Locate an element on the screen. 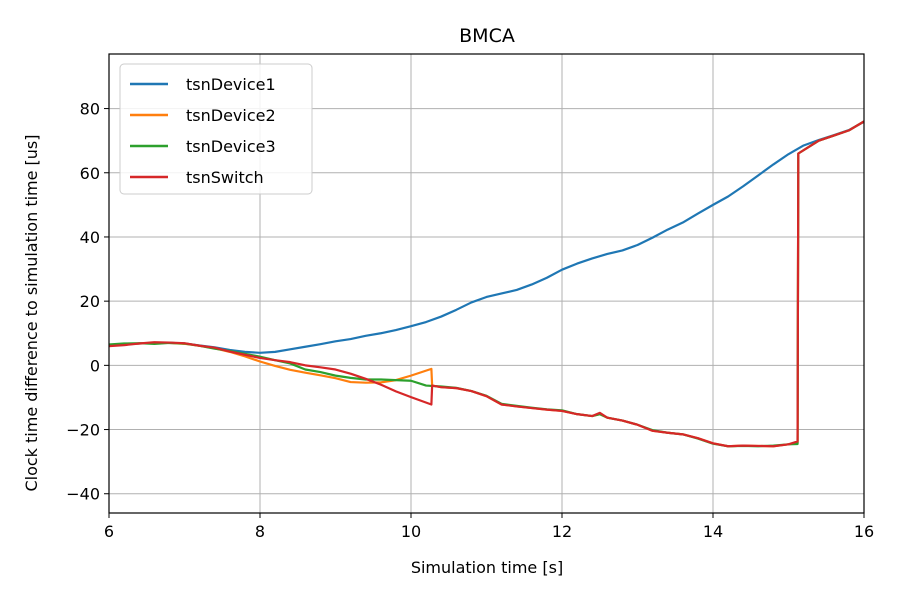  legend-label: tsnDevice2 is located at coordinates (231, 115).